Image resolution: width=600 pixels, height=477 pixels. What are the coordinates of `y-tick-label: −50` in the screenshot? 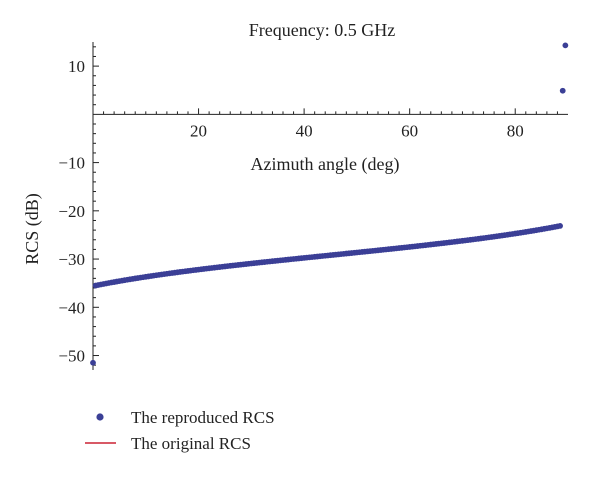 It's located at (71, 356).